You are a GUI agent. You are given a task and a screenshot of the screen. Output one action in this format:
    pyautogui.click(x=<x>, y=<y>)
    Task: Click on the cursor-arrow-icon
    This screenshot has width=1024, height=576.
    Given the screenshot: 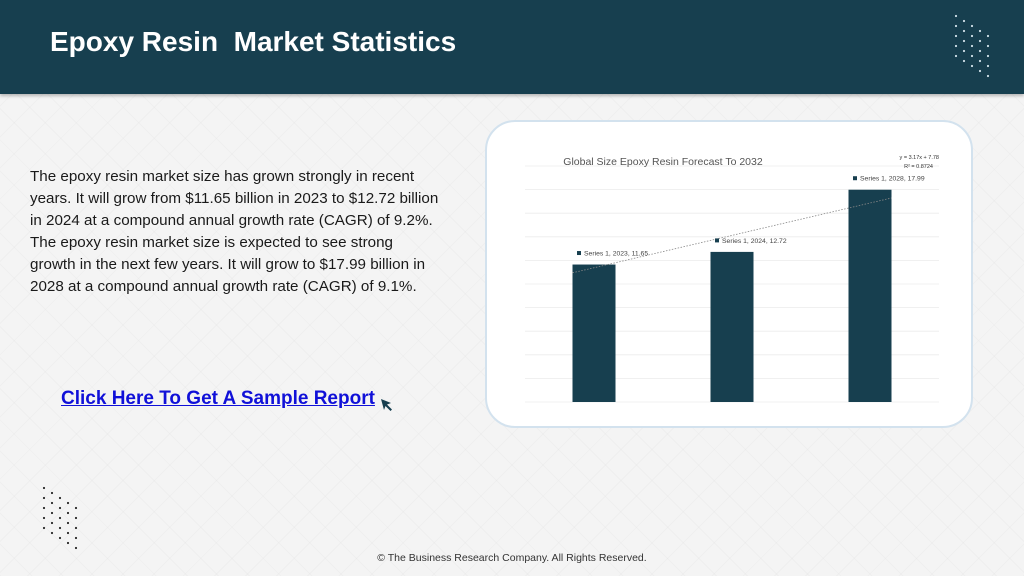 What is the action you would take?
    pyautogui.click(x=386, y=405)
    